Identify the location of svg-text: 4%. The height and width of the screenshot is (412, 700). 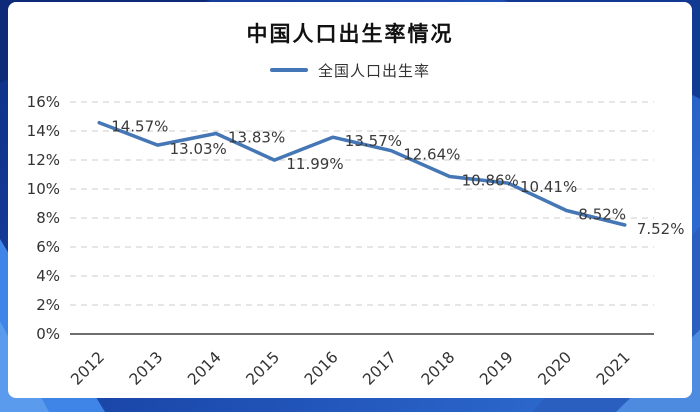
(48, 276).